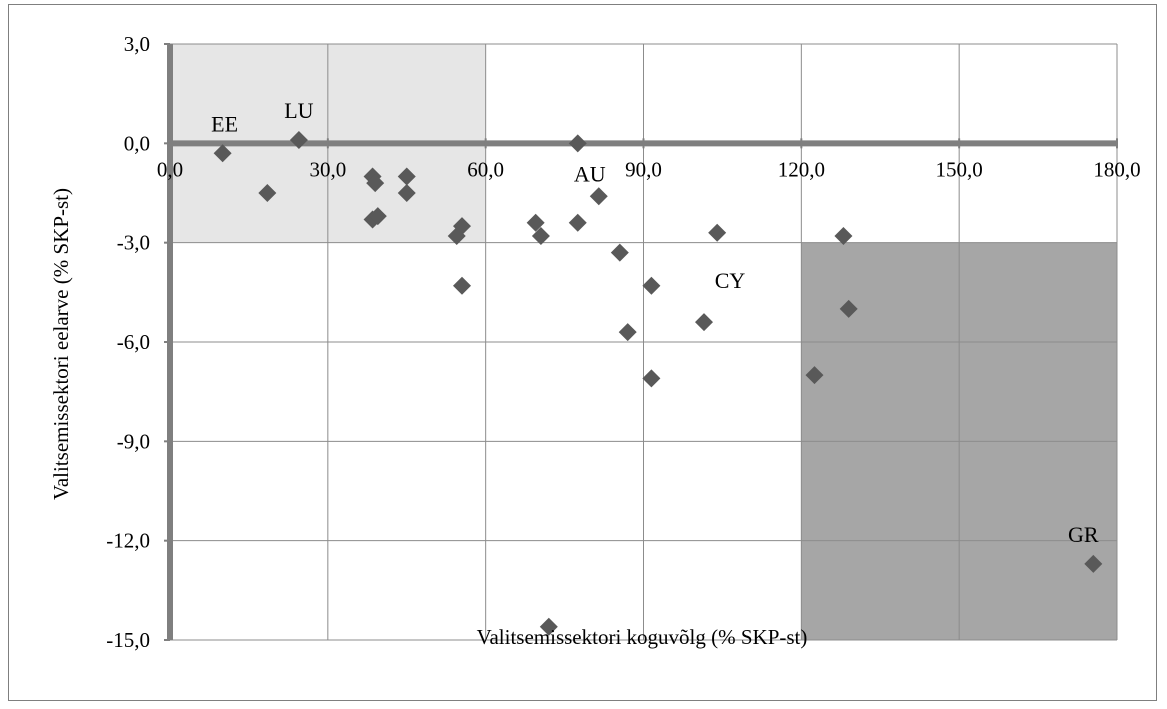  I want to click on x-tick-label: 180,0, so click(1116, 169).